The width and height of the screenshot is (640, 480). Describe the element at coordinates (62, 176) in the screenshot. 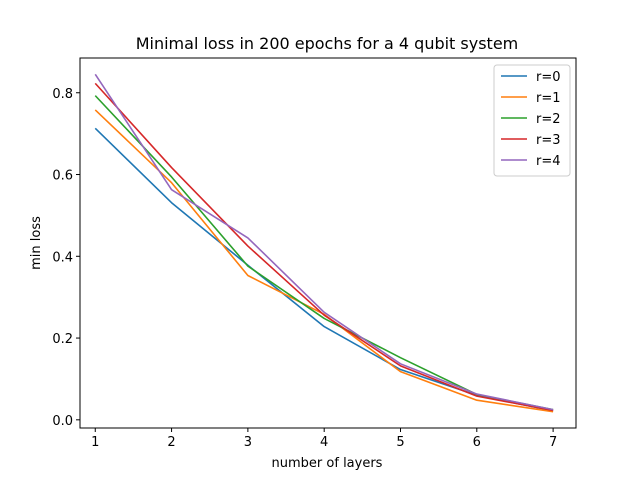

I see `y-tick-label: 0.6` at that location.